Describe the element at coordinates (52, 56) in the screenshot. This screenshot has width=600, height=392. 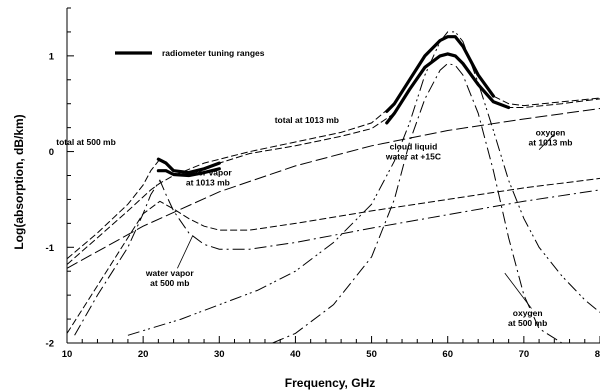
I see `y-tick-label: 1` at that location.